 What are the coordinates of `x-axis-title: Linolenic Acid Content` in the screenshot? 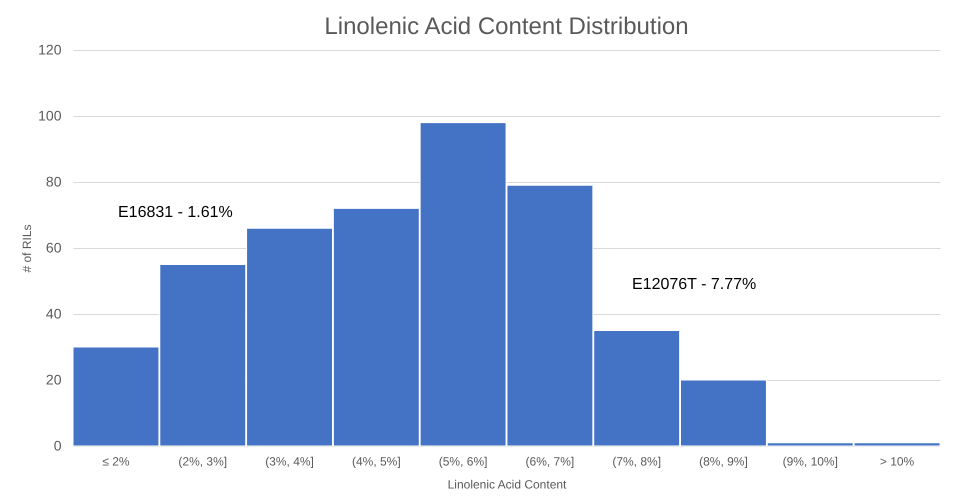 It's located at (508, 485).